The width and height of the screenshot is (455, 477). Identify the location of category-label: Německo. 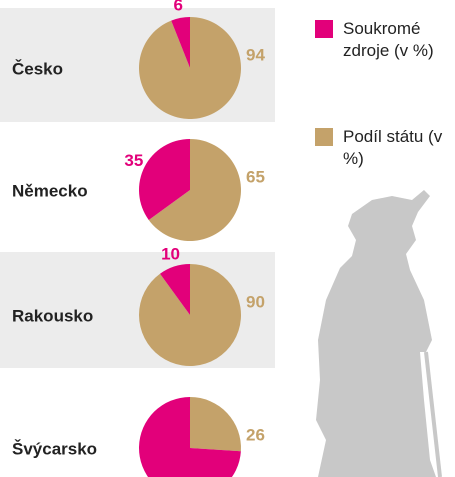
(50, 190).